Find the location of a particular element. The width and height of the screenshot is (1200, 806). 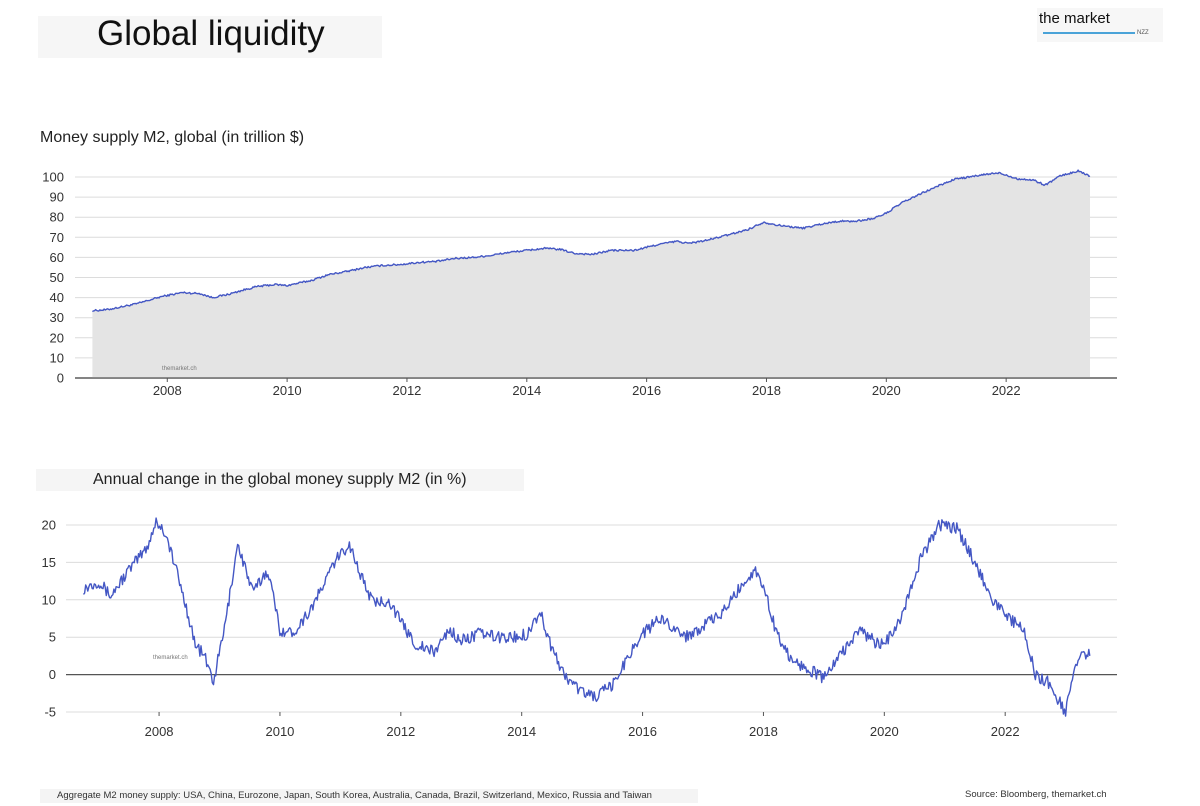

chart2-x-tick-label: 2022 is located at coordinates (1005, 731).